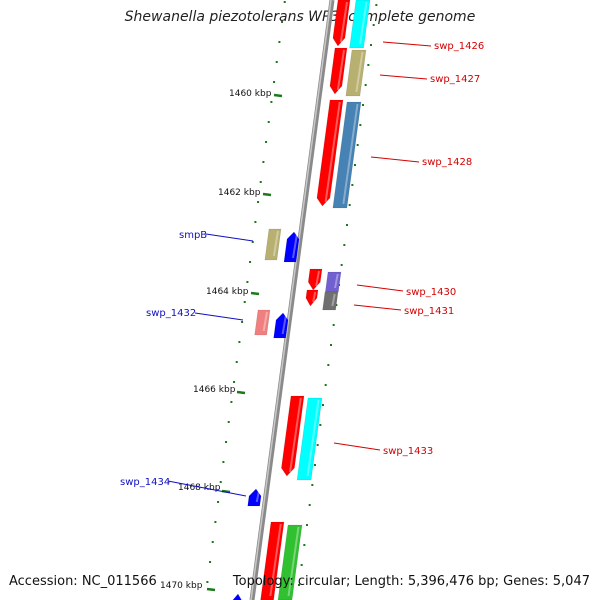 This screenshot has height=600, width=600. Describe the element at coordinates (214, 390) in the screenshot. I see `position-tick-label: 1466 kbp` at that location.